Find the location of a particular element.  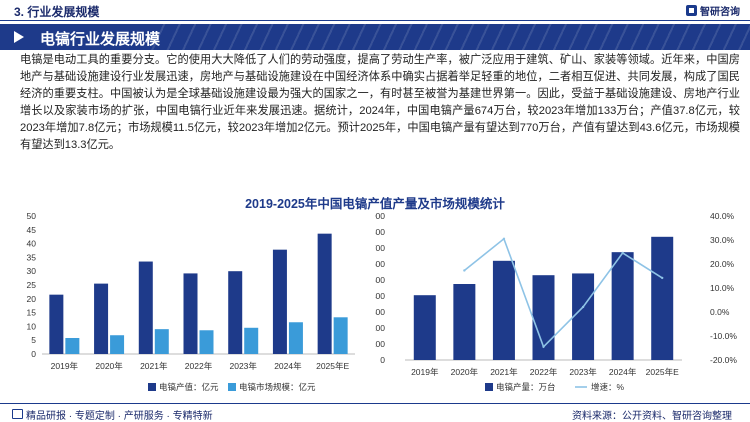

y-tick-label: 40 is located at coordinates (32, 244).